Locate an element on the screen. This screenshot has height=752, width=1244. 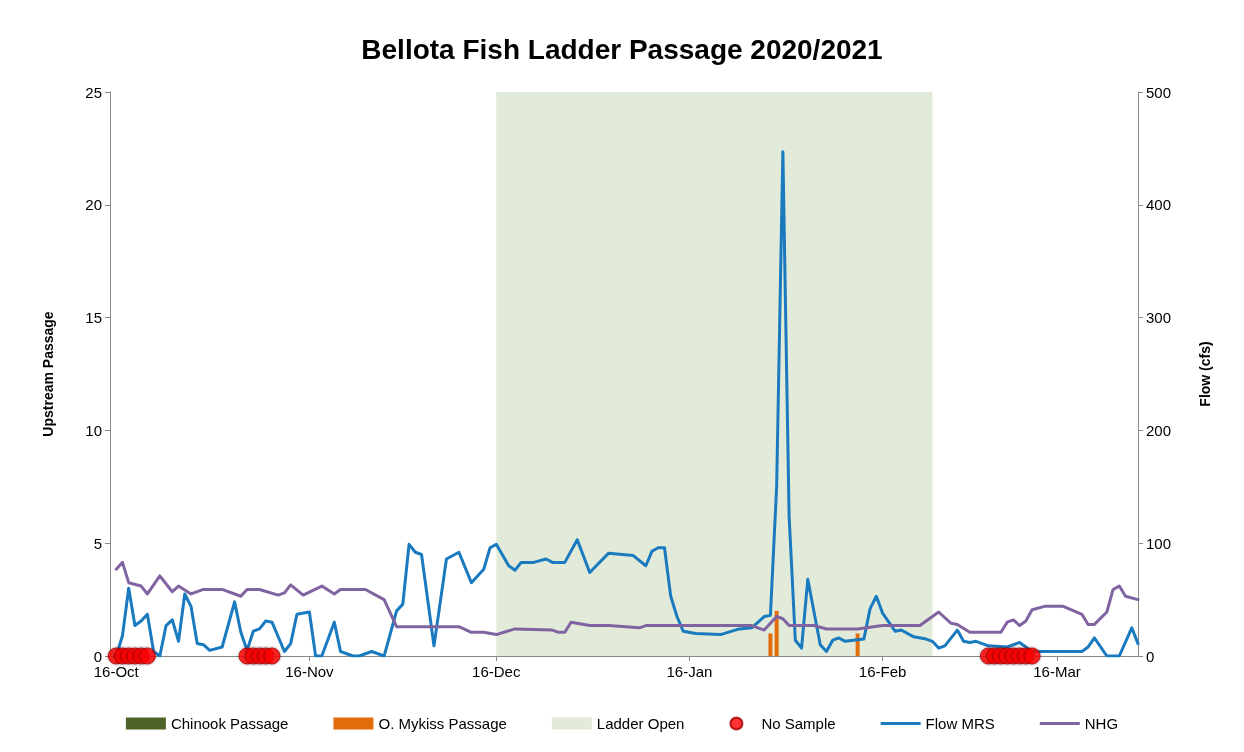
y2-tick-label: 200 is located at coordinates (1159, 430).